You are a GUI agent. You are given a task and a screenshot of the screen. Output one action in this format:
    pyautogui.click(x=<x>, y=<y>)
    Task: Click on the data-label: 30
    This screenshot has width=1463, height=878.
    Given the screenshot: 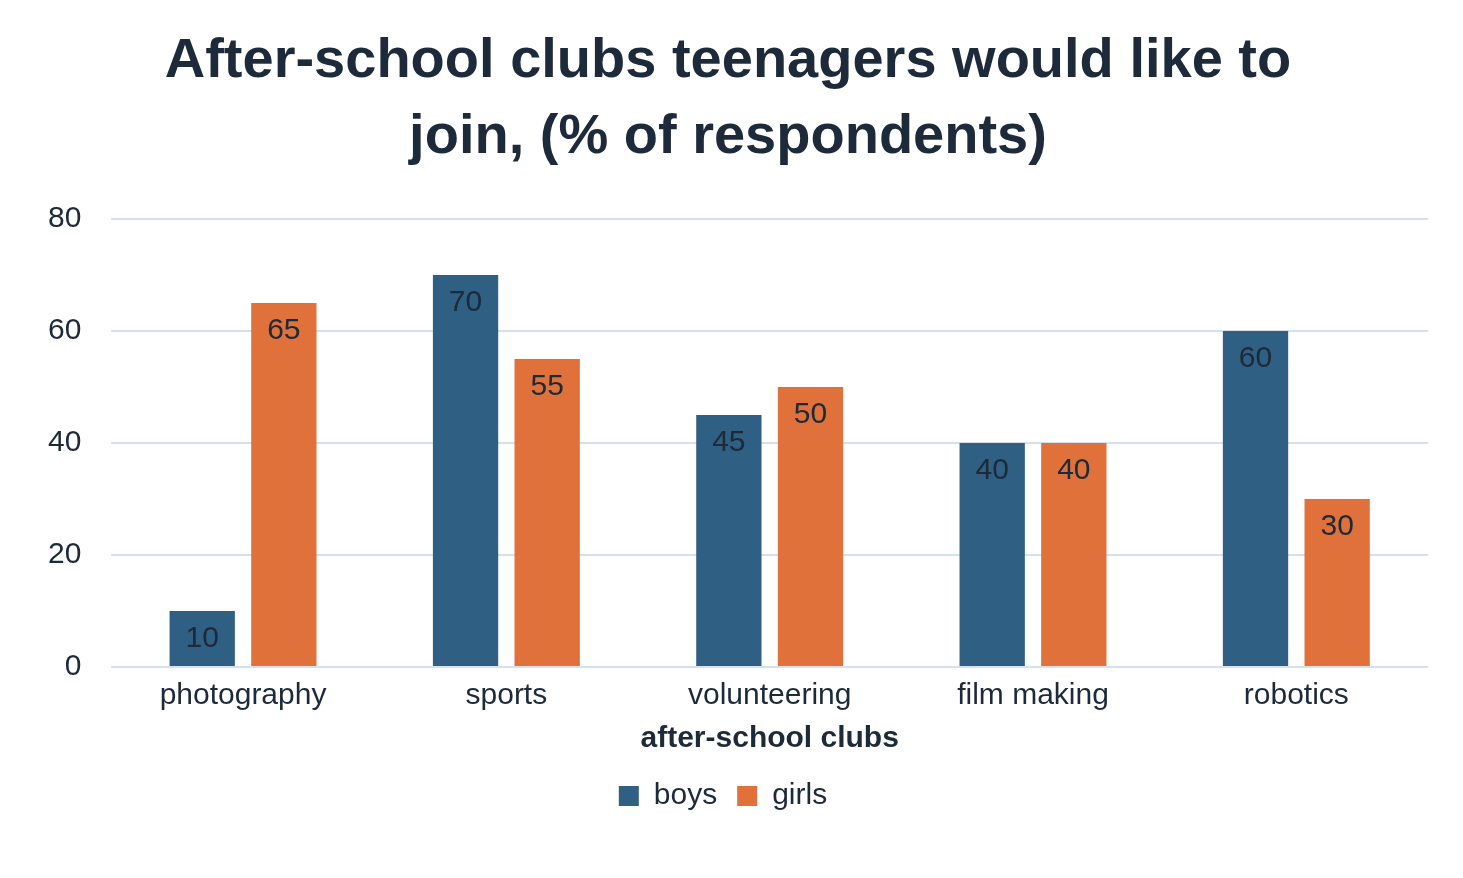 What is the action you would take?
    pyautogui.click(x=1337, y=525)
    